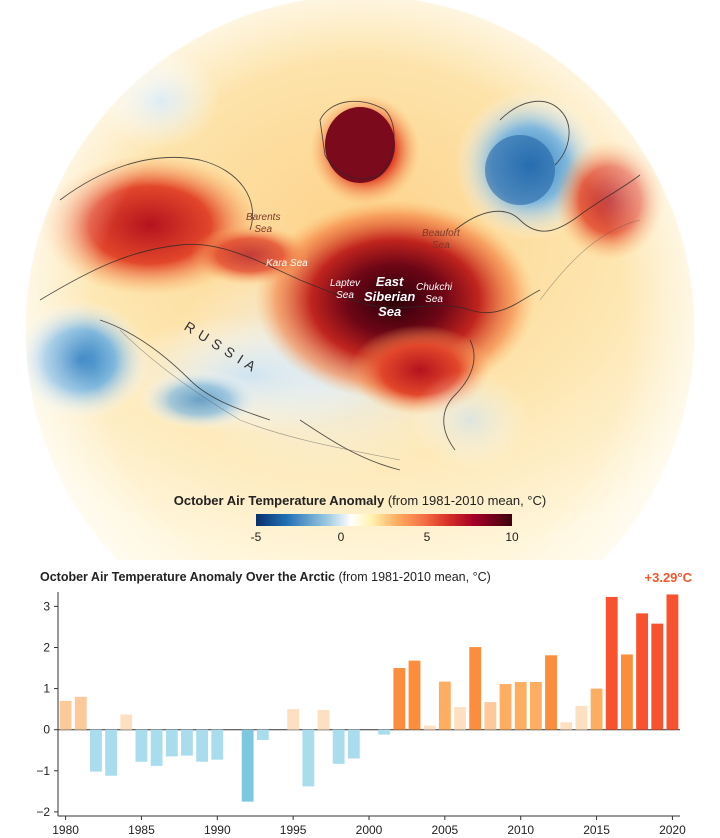 The width and height of the screenshot is (720, 838). I want to click on bar-2001, so click(384, 732).